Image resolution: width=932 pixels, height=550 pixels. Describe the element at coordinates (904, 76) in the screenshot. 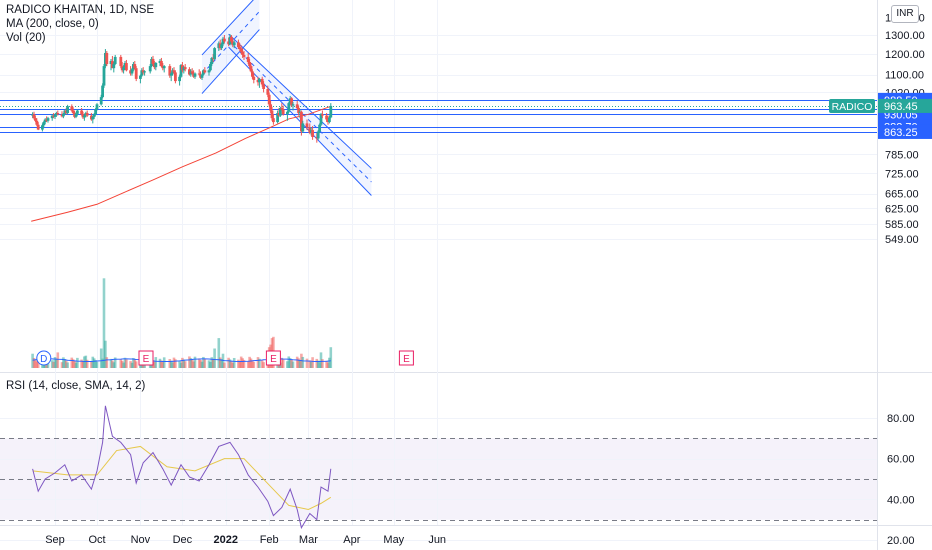

I see `price-tick-label: 1100.00` at that location.